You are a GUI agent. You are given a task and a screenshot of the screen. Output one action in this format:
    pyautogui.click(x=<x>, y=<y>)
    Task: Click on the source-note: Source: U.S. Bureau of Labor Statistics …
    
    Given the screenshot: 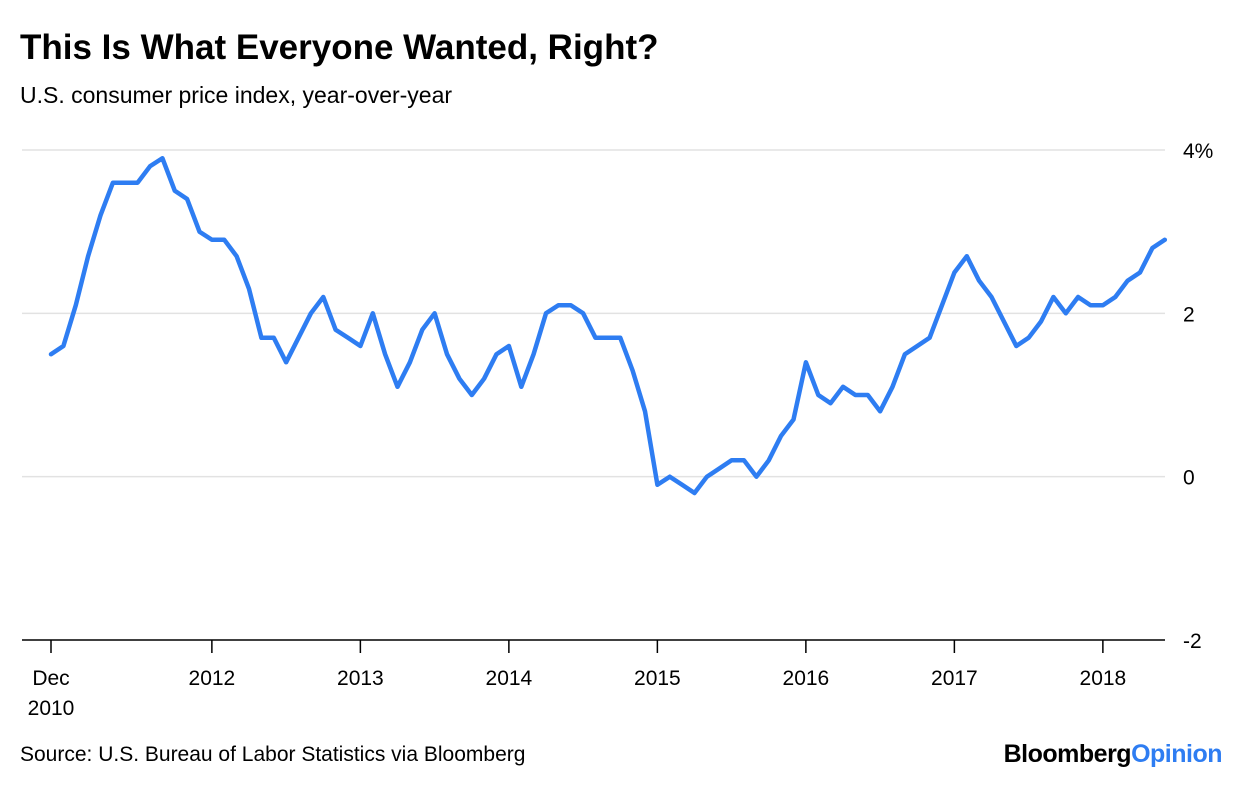 What is the action you would take?
    pyautogui.click(x=273, y=754)
    